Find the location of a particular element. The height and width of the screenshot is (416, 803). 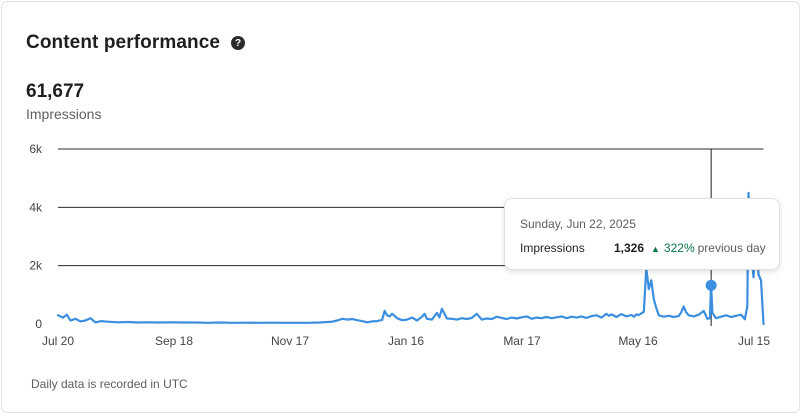

tooltip-change: ▲ 322% previous day is located at coordinates (708, 248).